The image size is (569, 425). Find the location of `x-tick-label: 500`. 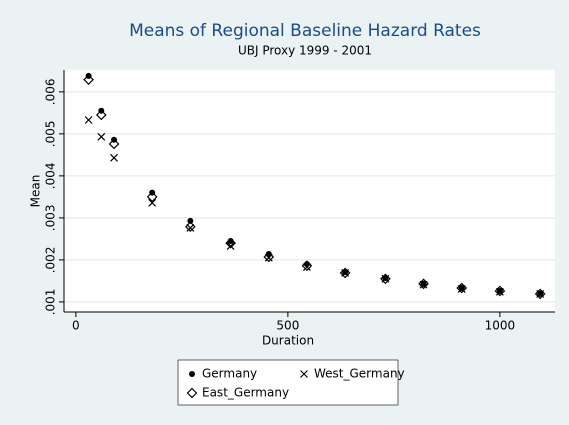

x-tick-label: 500 is located at coordinates (287, 326).